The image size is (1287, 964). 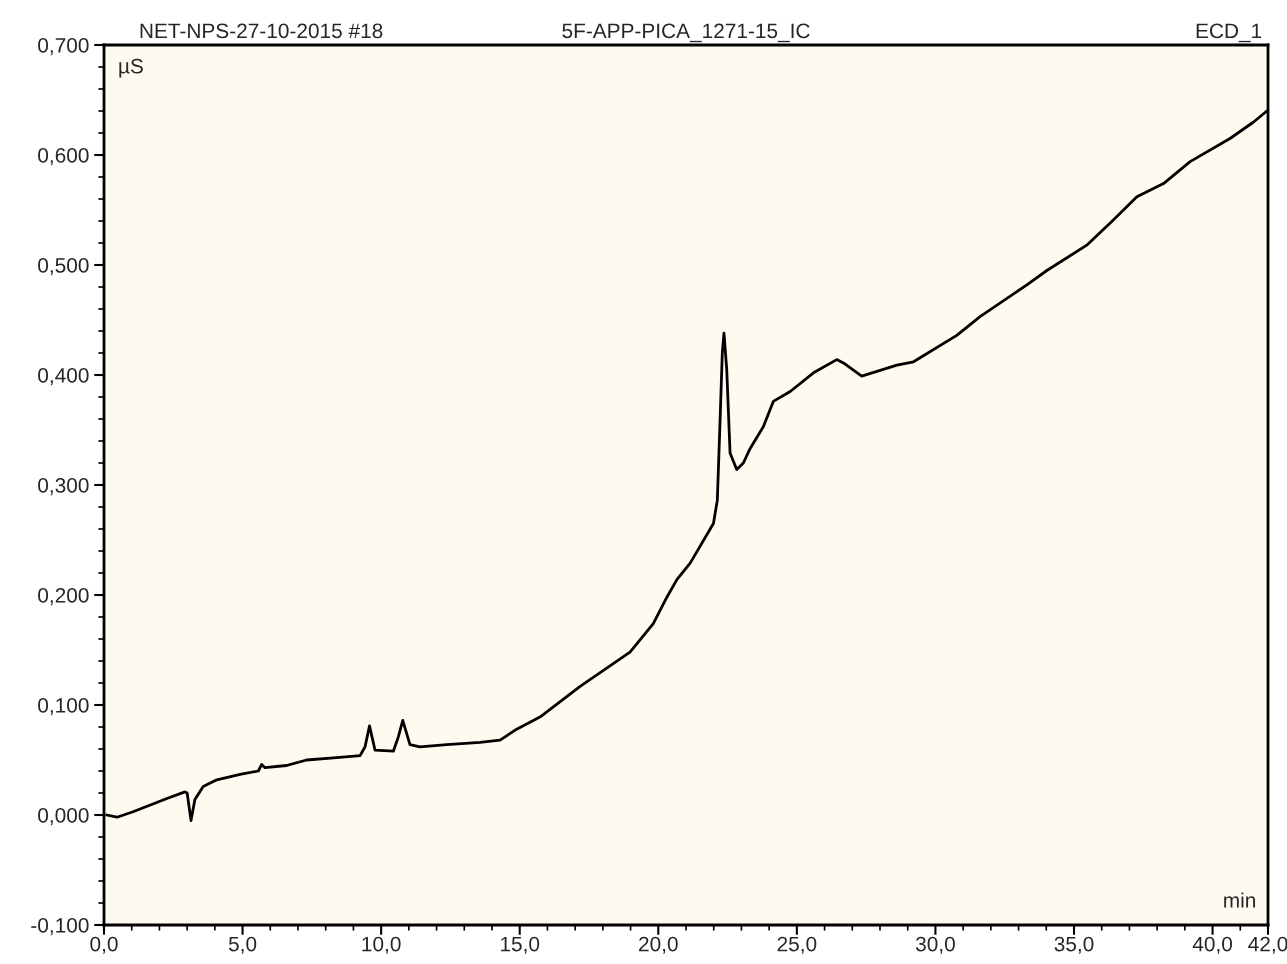 I want to click on x-tick-label: 0,0, so click(x=104, y=945).